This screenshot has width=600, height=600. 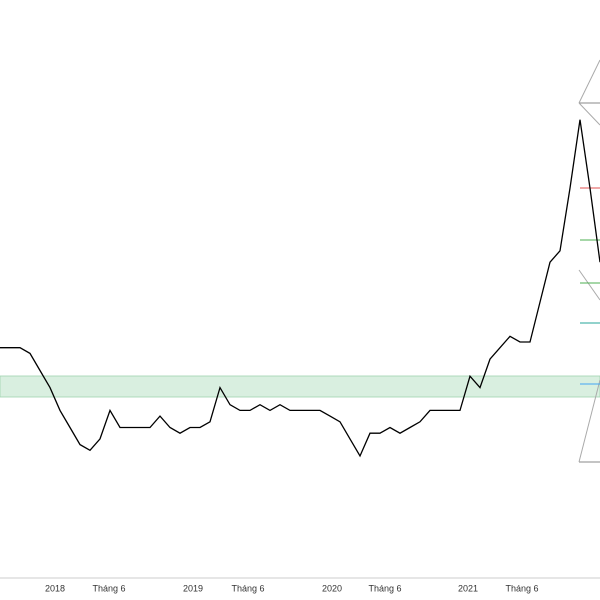 I want to click on x-tick-label: 2021, so click(x=468, y=588).